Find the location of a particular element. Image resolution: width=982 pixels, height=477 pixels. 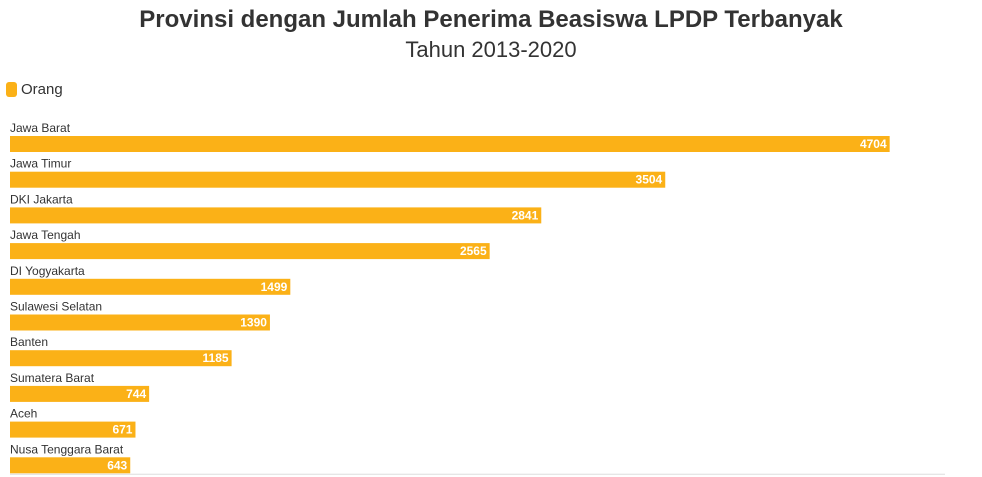

category-label: Aceh is located at coordinates (23, 414).